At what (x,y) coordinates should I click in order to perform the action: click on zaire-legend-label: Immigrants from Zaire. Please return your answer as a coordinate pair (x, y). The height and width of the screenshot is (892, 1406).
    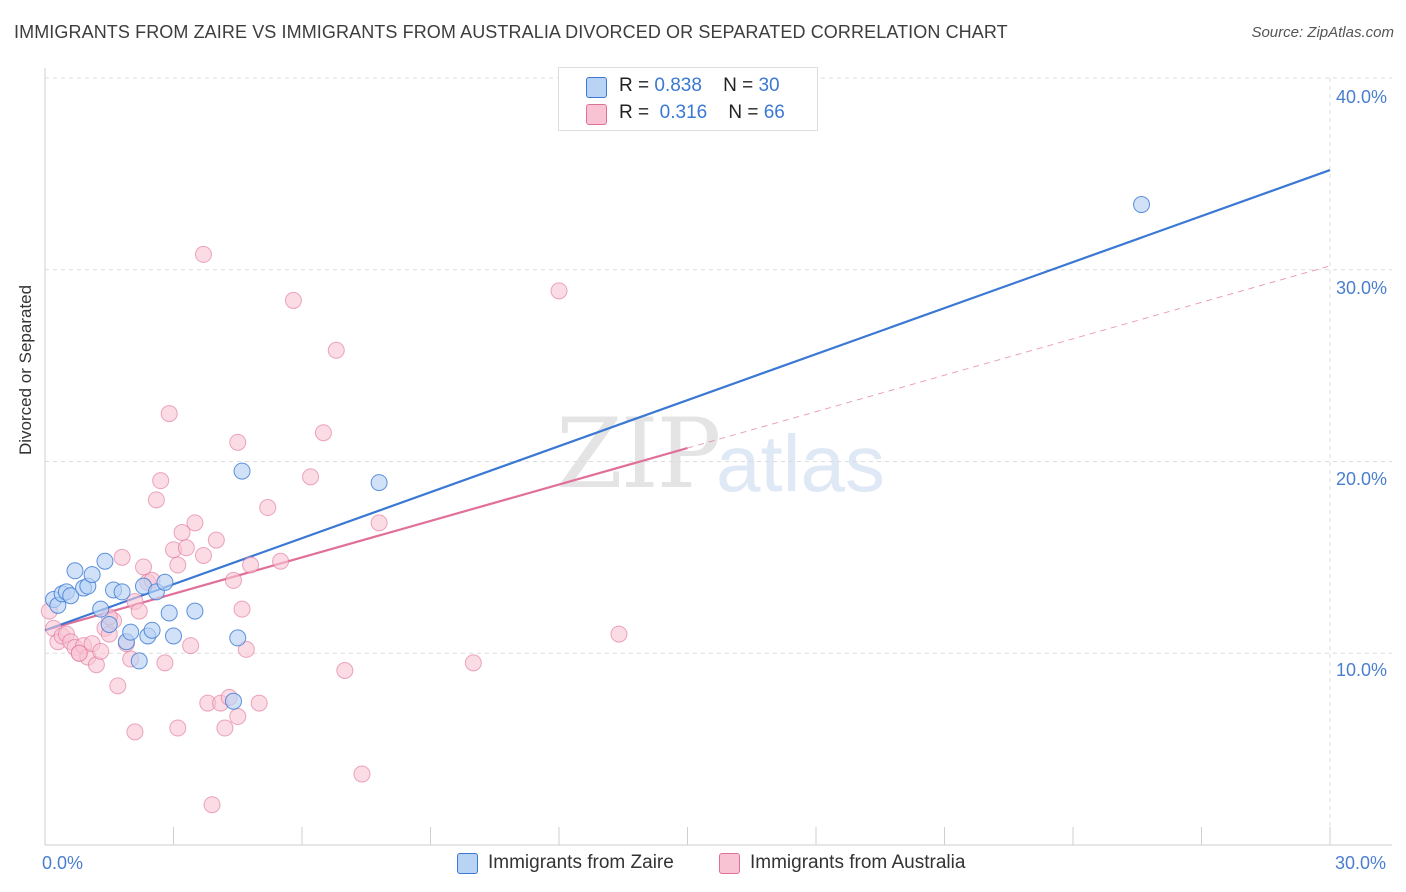
    Looking at the image, I should click on (581, 862).